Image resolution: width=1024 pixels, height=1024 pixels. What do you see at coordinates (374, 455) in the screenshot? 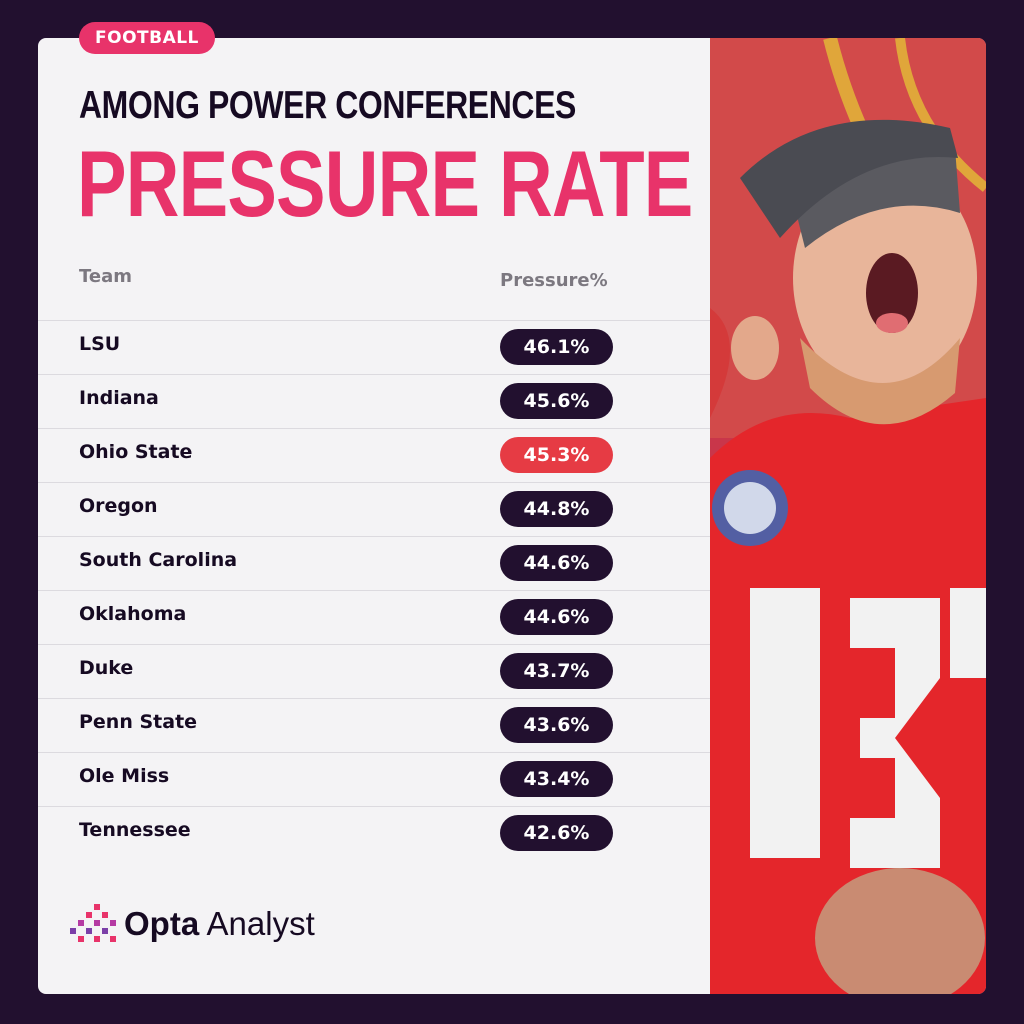
I see `table-row: Ohio State 45.3%` at bounding box center [374, 455].